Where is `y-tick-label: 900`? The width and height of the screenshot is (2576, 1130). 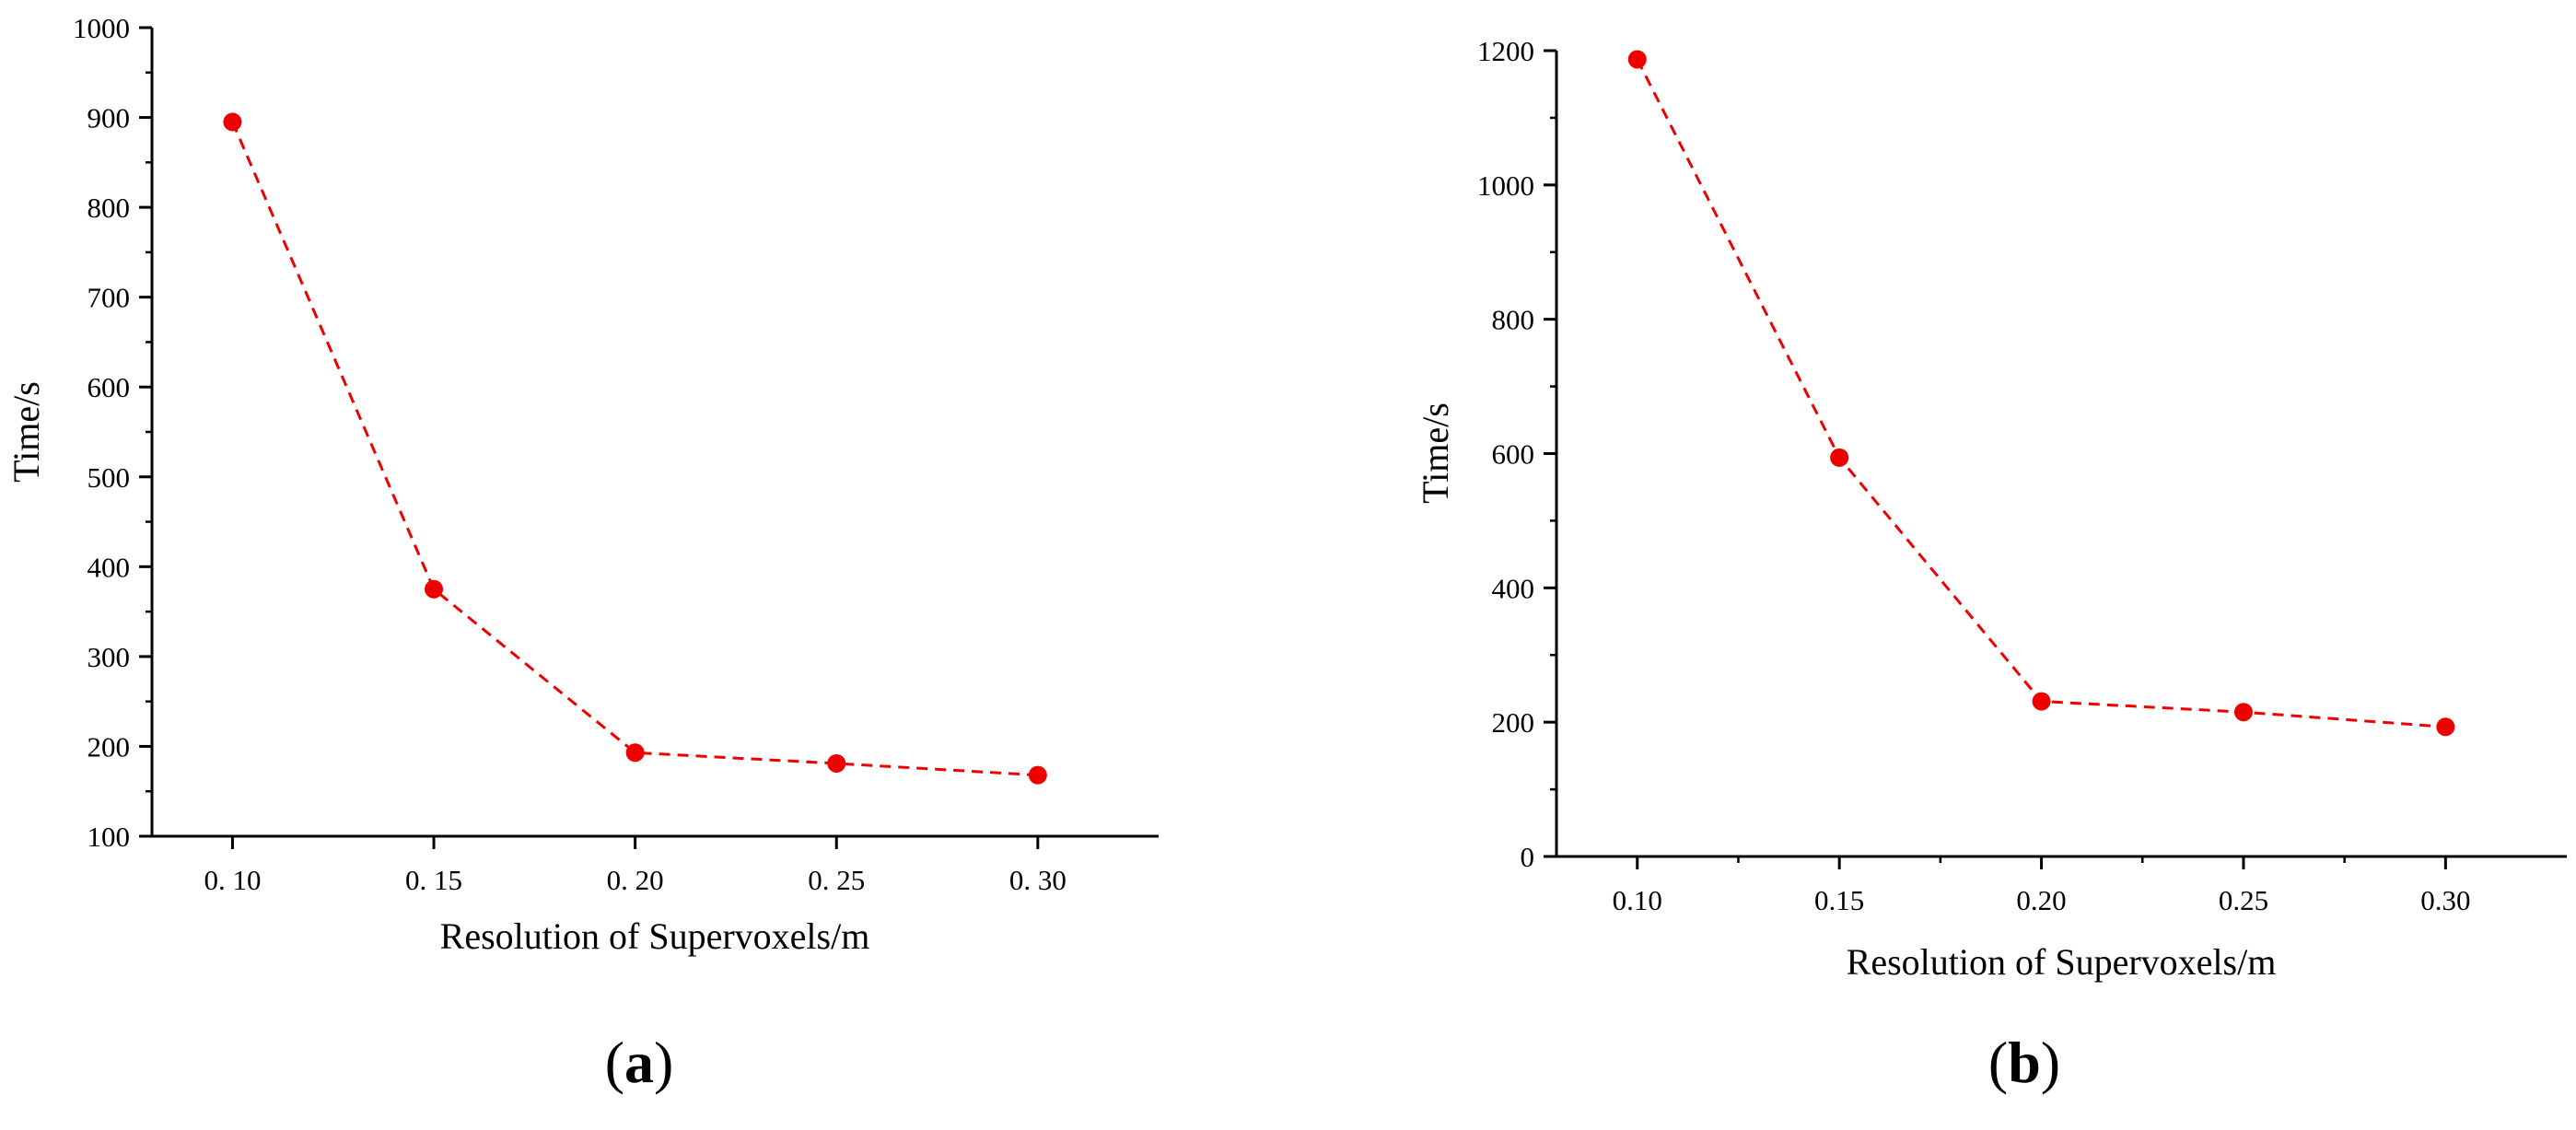
y-tick-label: 900 is located at coordinates (109, 118).